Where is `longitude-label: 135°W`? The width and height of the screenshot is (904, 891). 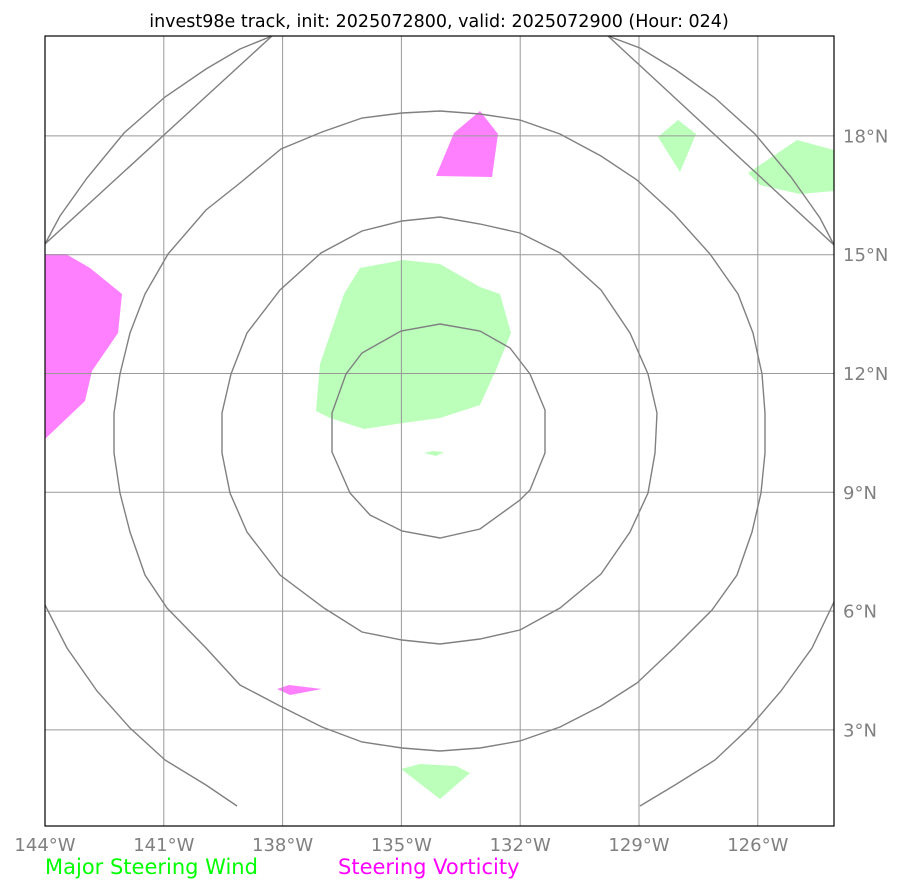 longitude-label: 135°W is located at coordinates (401, 845).